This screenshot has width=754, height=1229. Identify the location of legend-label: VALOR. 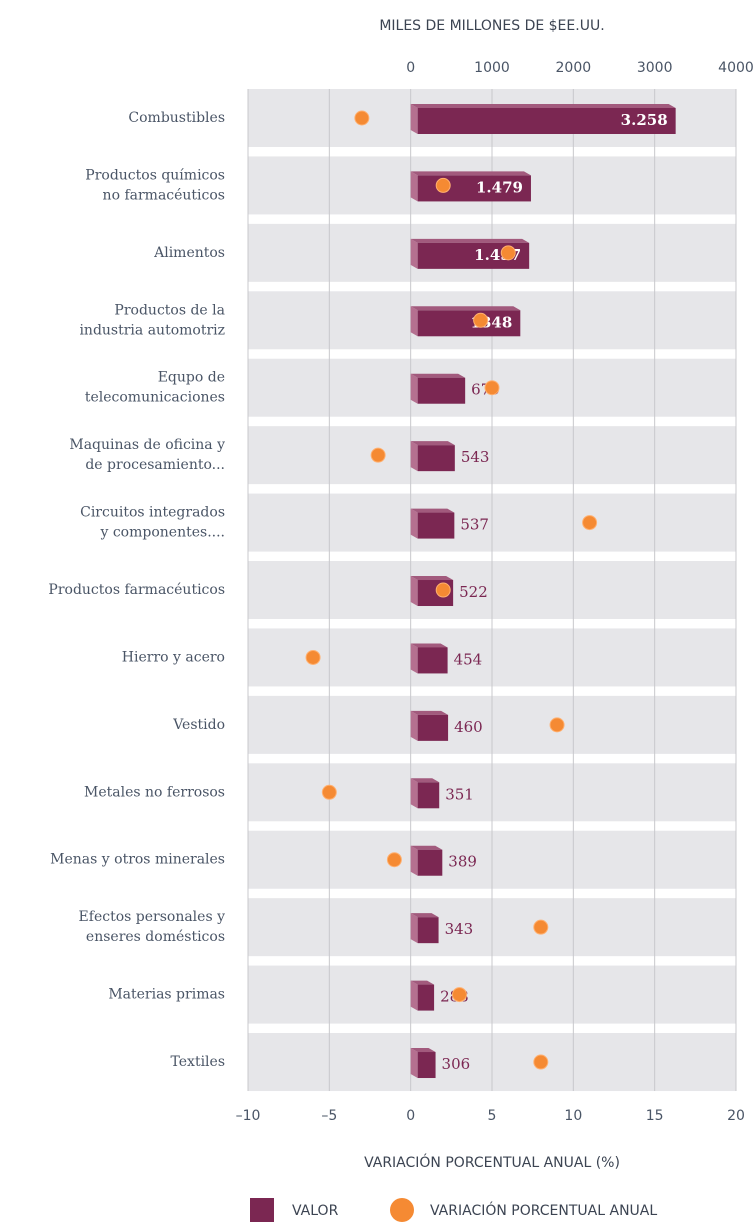
(315, 1211).